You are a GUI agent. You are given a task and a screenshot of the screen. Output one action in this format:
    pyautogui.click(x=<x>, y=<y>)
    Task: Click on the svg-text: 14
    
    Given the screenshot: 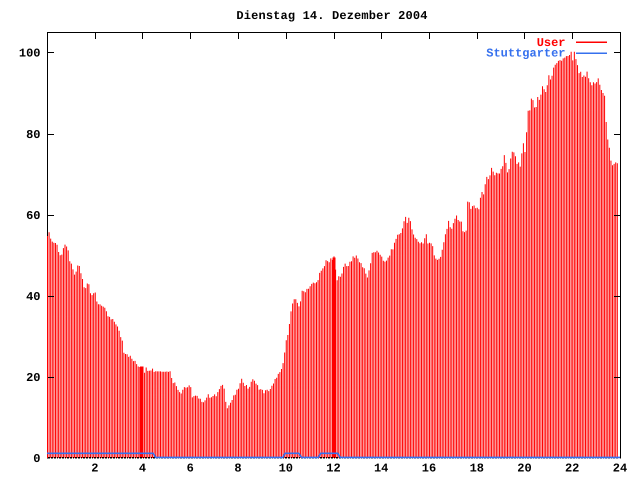 What is the action you would take?
    pyautogui.click(x=381, y=469)
    